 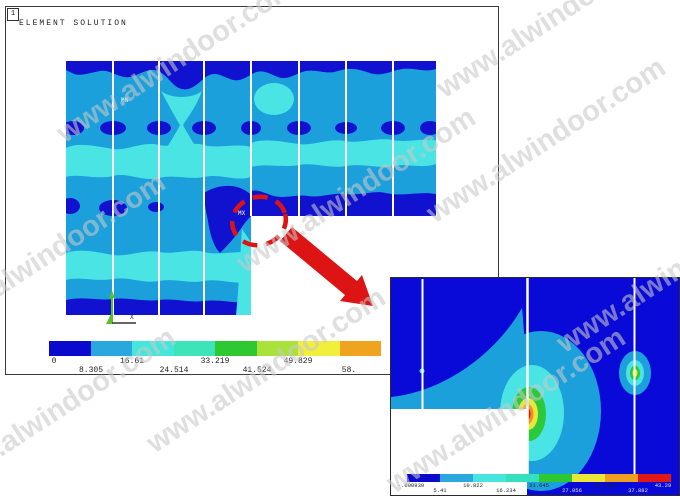 I want to click on x-axis-label: X, so click(x=132, y=317).